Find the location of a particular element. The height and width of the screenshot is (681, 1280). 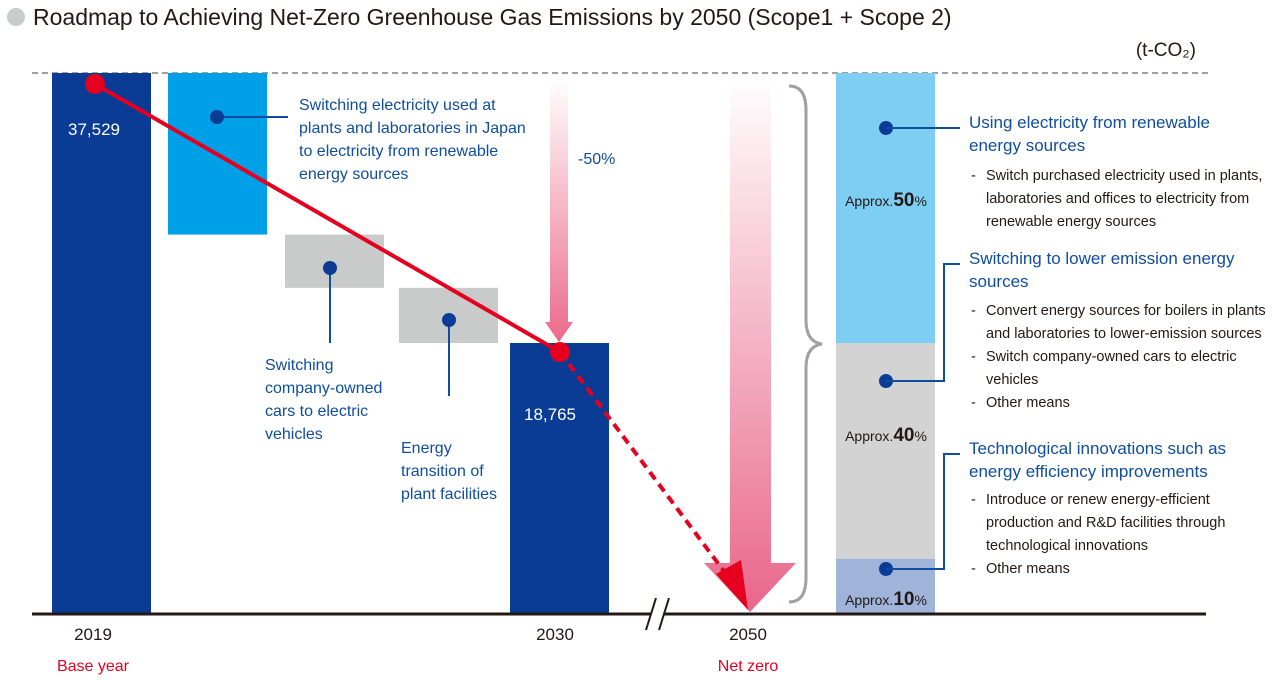

step-label-3-line: Energy is located at coordinates (426, 448).